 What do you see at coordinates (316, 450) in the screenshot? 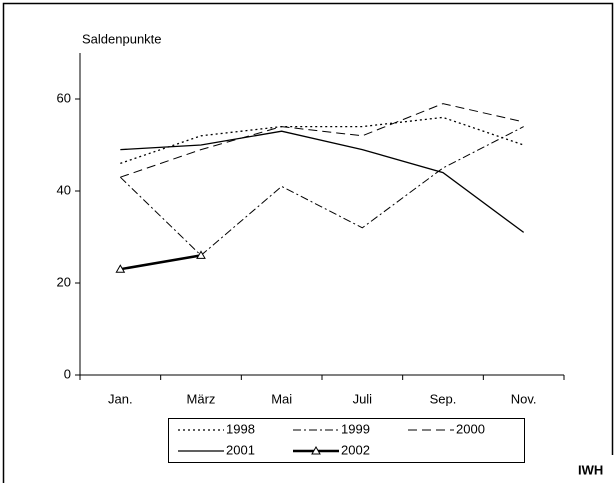
I see `legend-marker` at bounding box center [316, 450].